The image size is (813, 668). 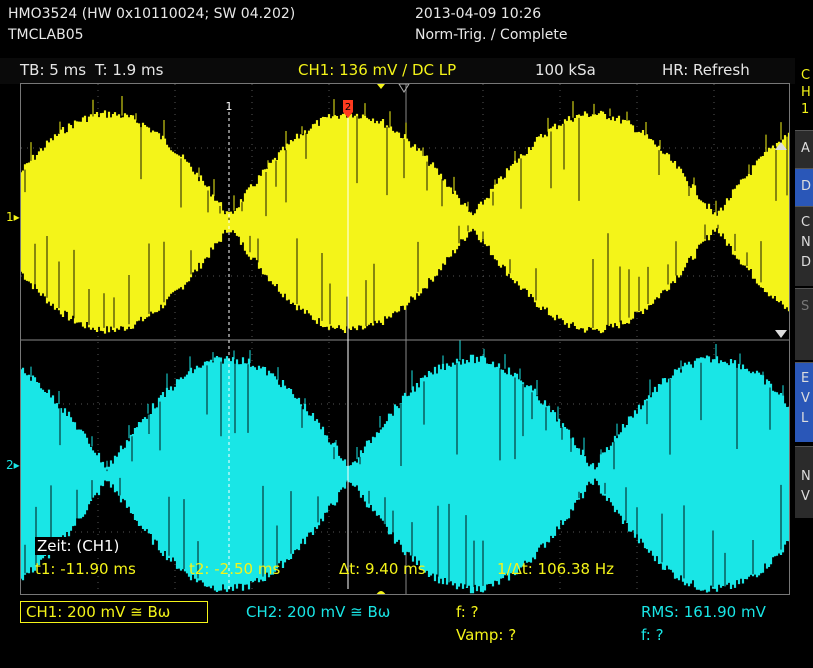 What do you see at coordinates (478, 14) in the screenshot?
I see `datetime-label: 2013-04-09 10:26` at bounding box center [478, 14].